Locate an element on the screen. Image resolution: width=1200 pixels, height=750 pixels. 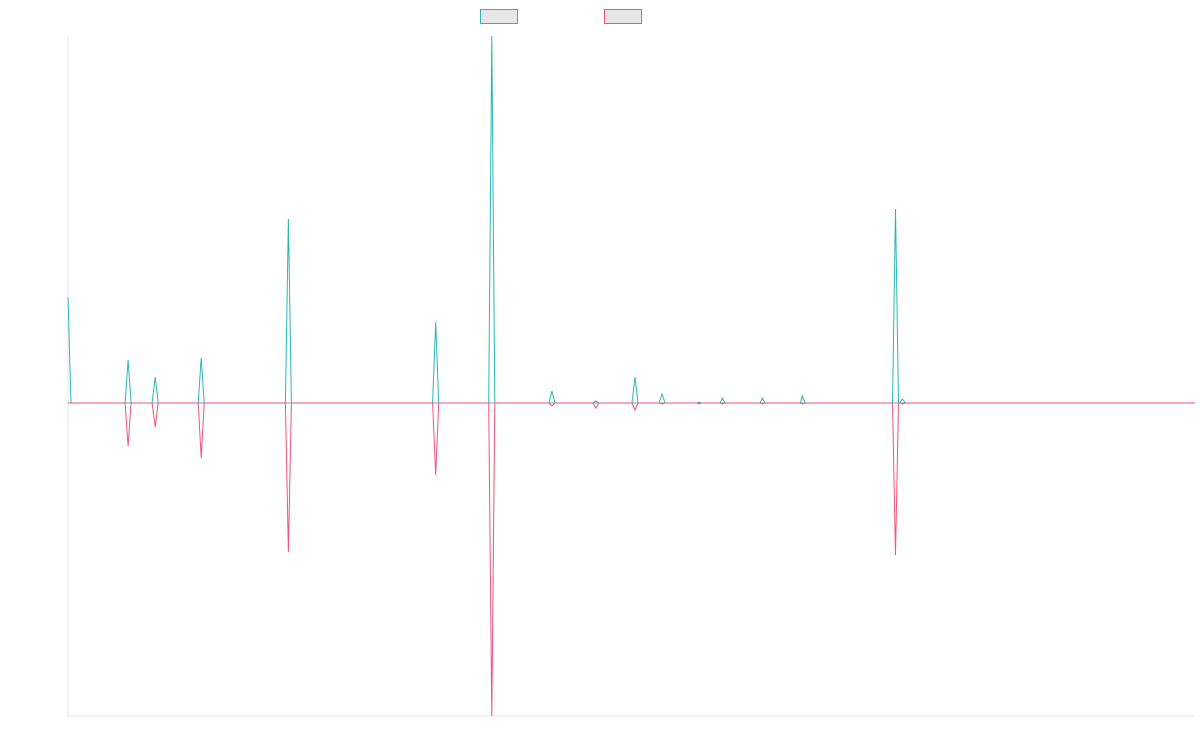
legend is located at coordinates (600, 15).